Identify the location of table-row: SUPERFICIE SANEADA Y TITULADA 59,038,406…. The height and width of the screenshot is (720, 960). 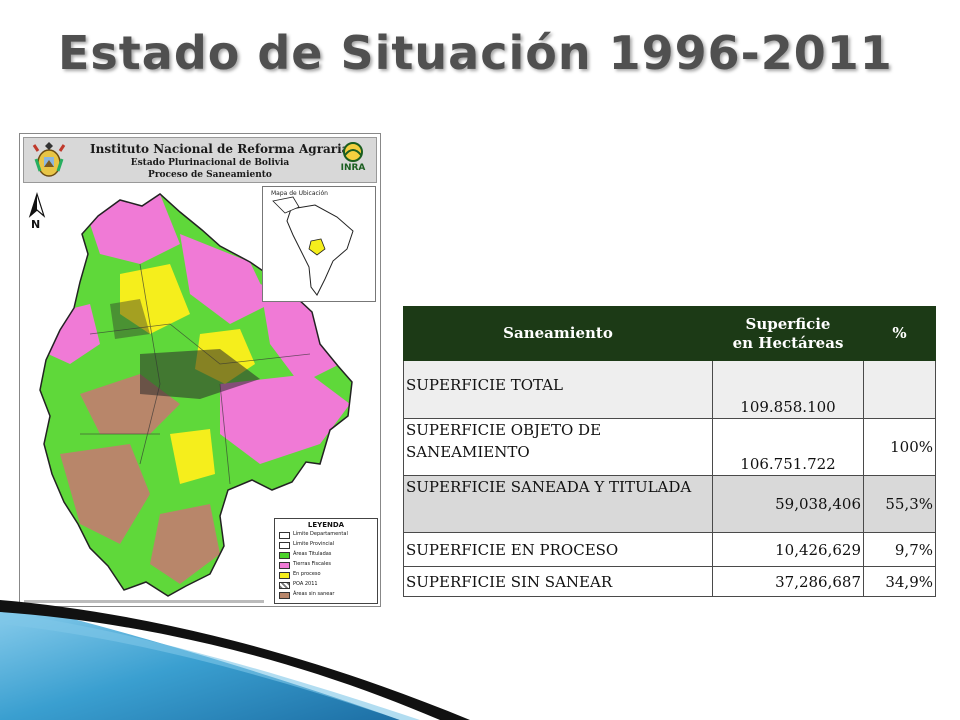
(669, 504).